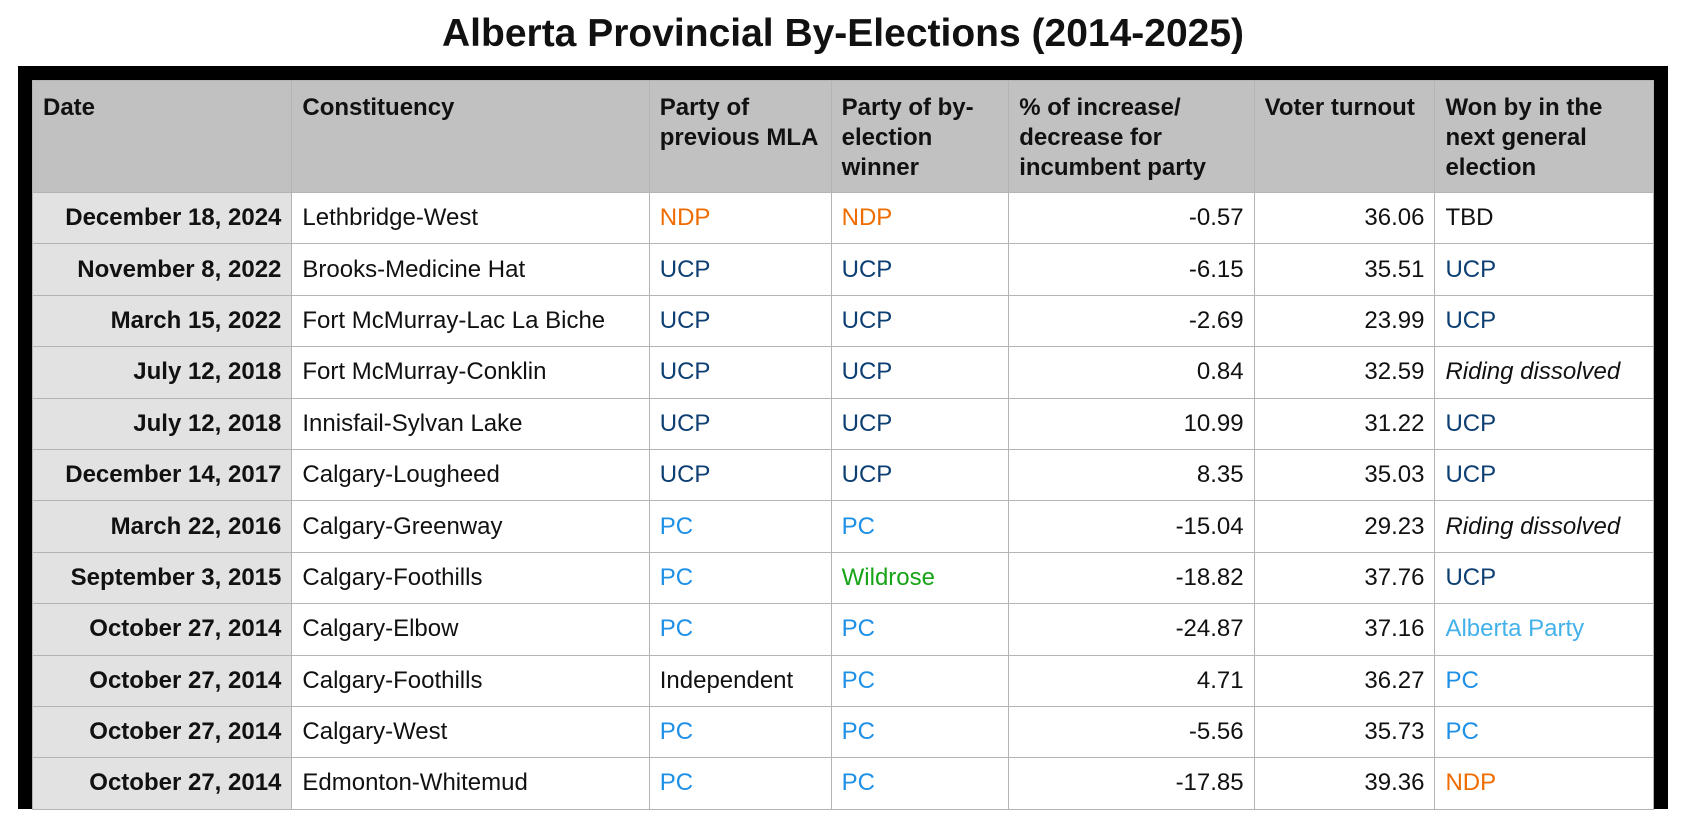  Describe the element at coordinates (470, 321) in the screenshot. I see `constituency-cell: Fort McMurray-Lac La Biche` at that location.